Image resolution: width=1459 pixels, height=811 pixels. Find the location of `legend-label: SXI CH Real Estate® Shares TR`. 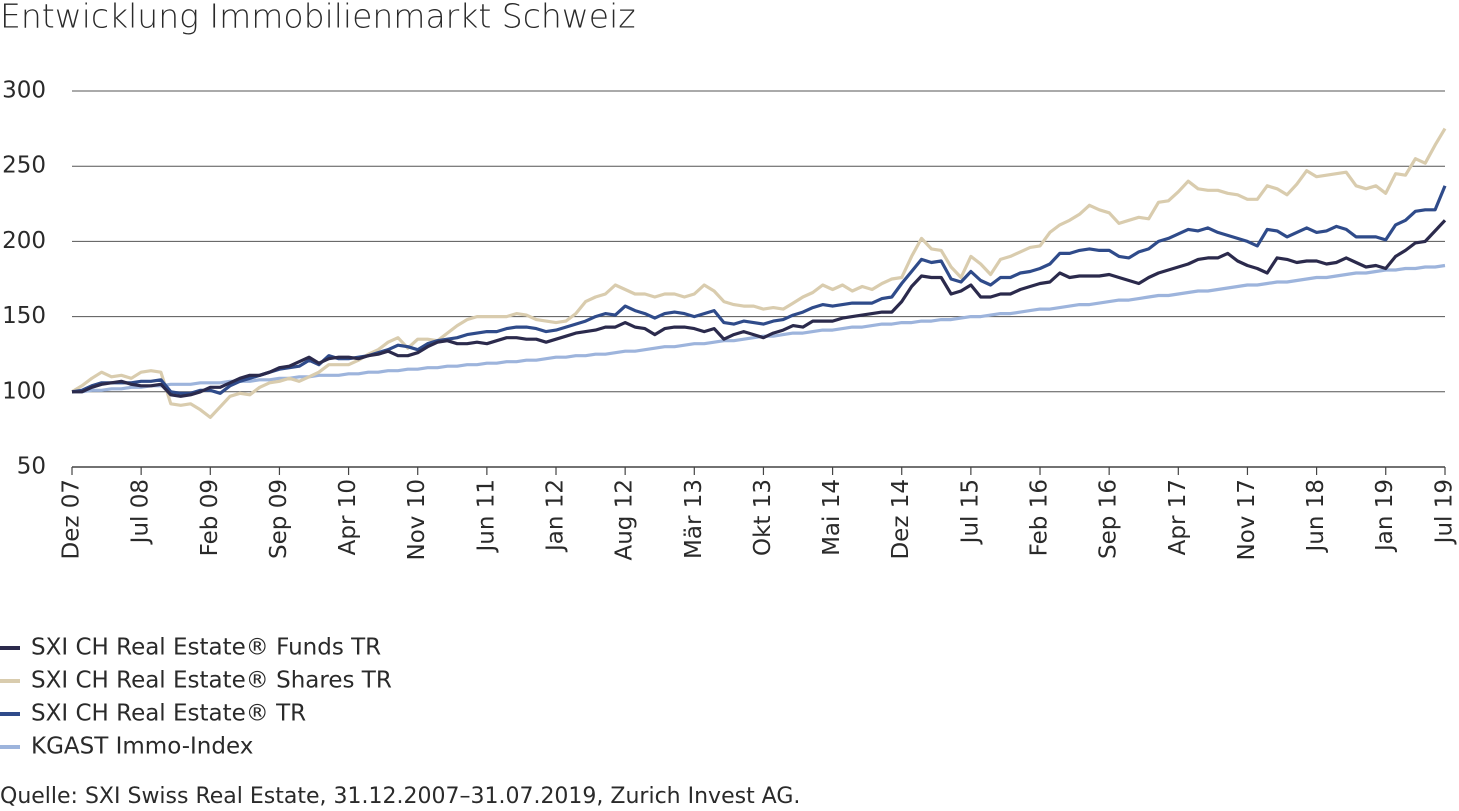

legend-label: SXI CH Real Estate® Shares TR is located at coordinates (211, 681).